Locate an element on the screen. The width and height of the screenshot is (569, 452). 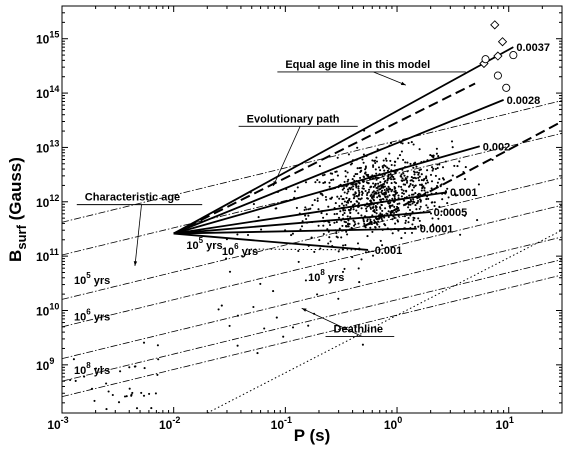
annotation-arrow is located at coordinates (138, 235).